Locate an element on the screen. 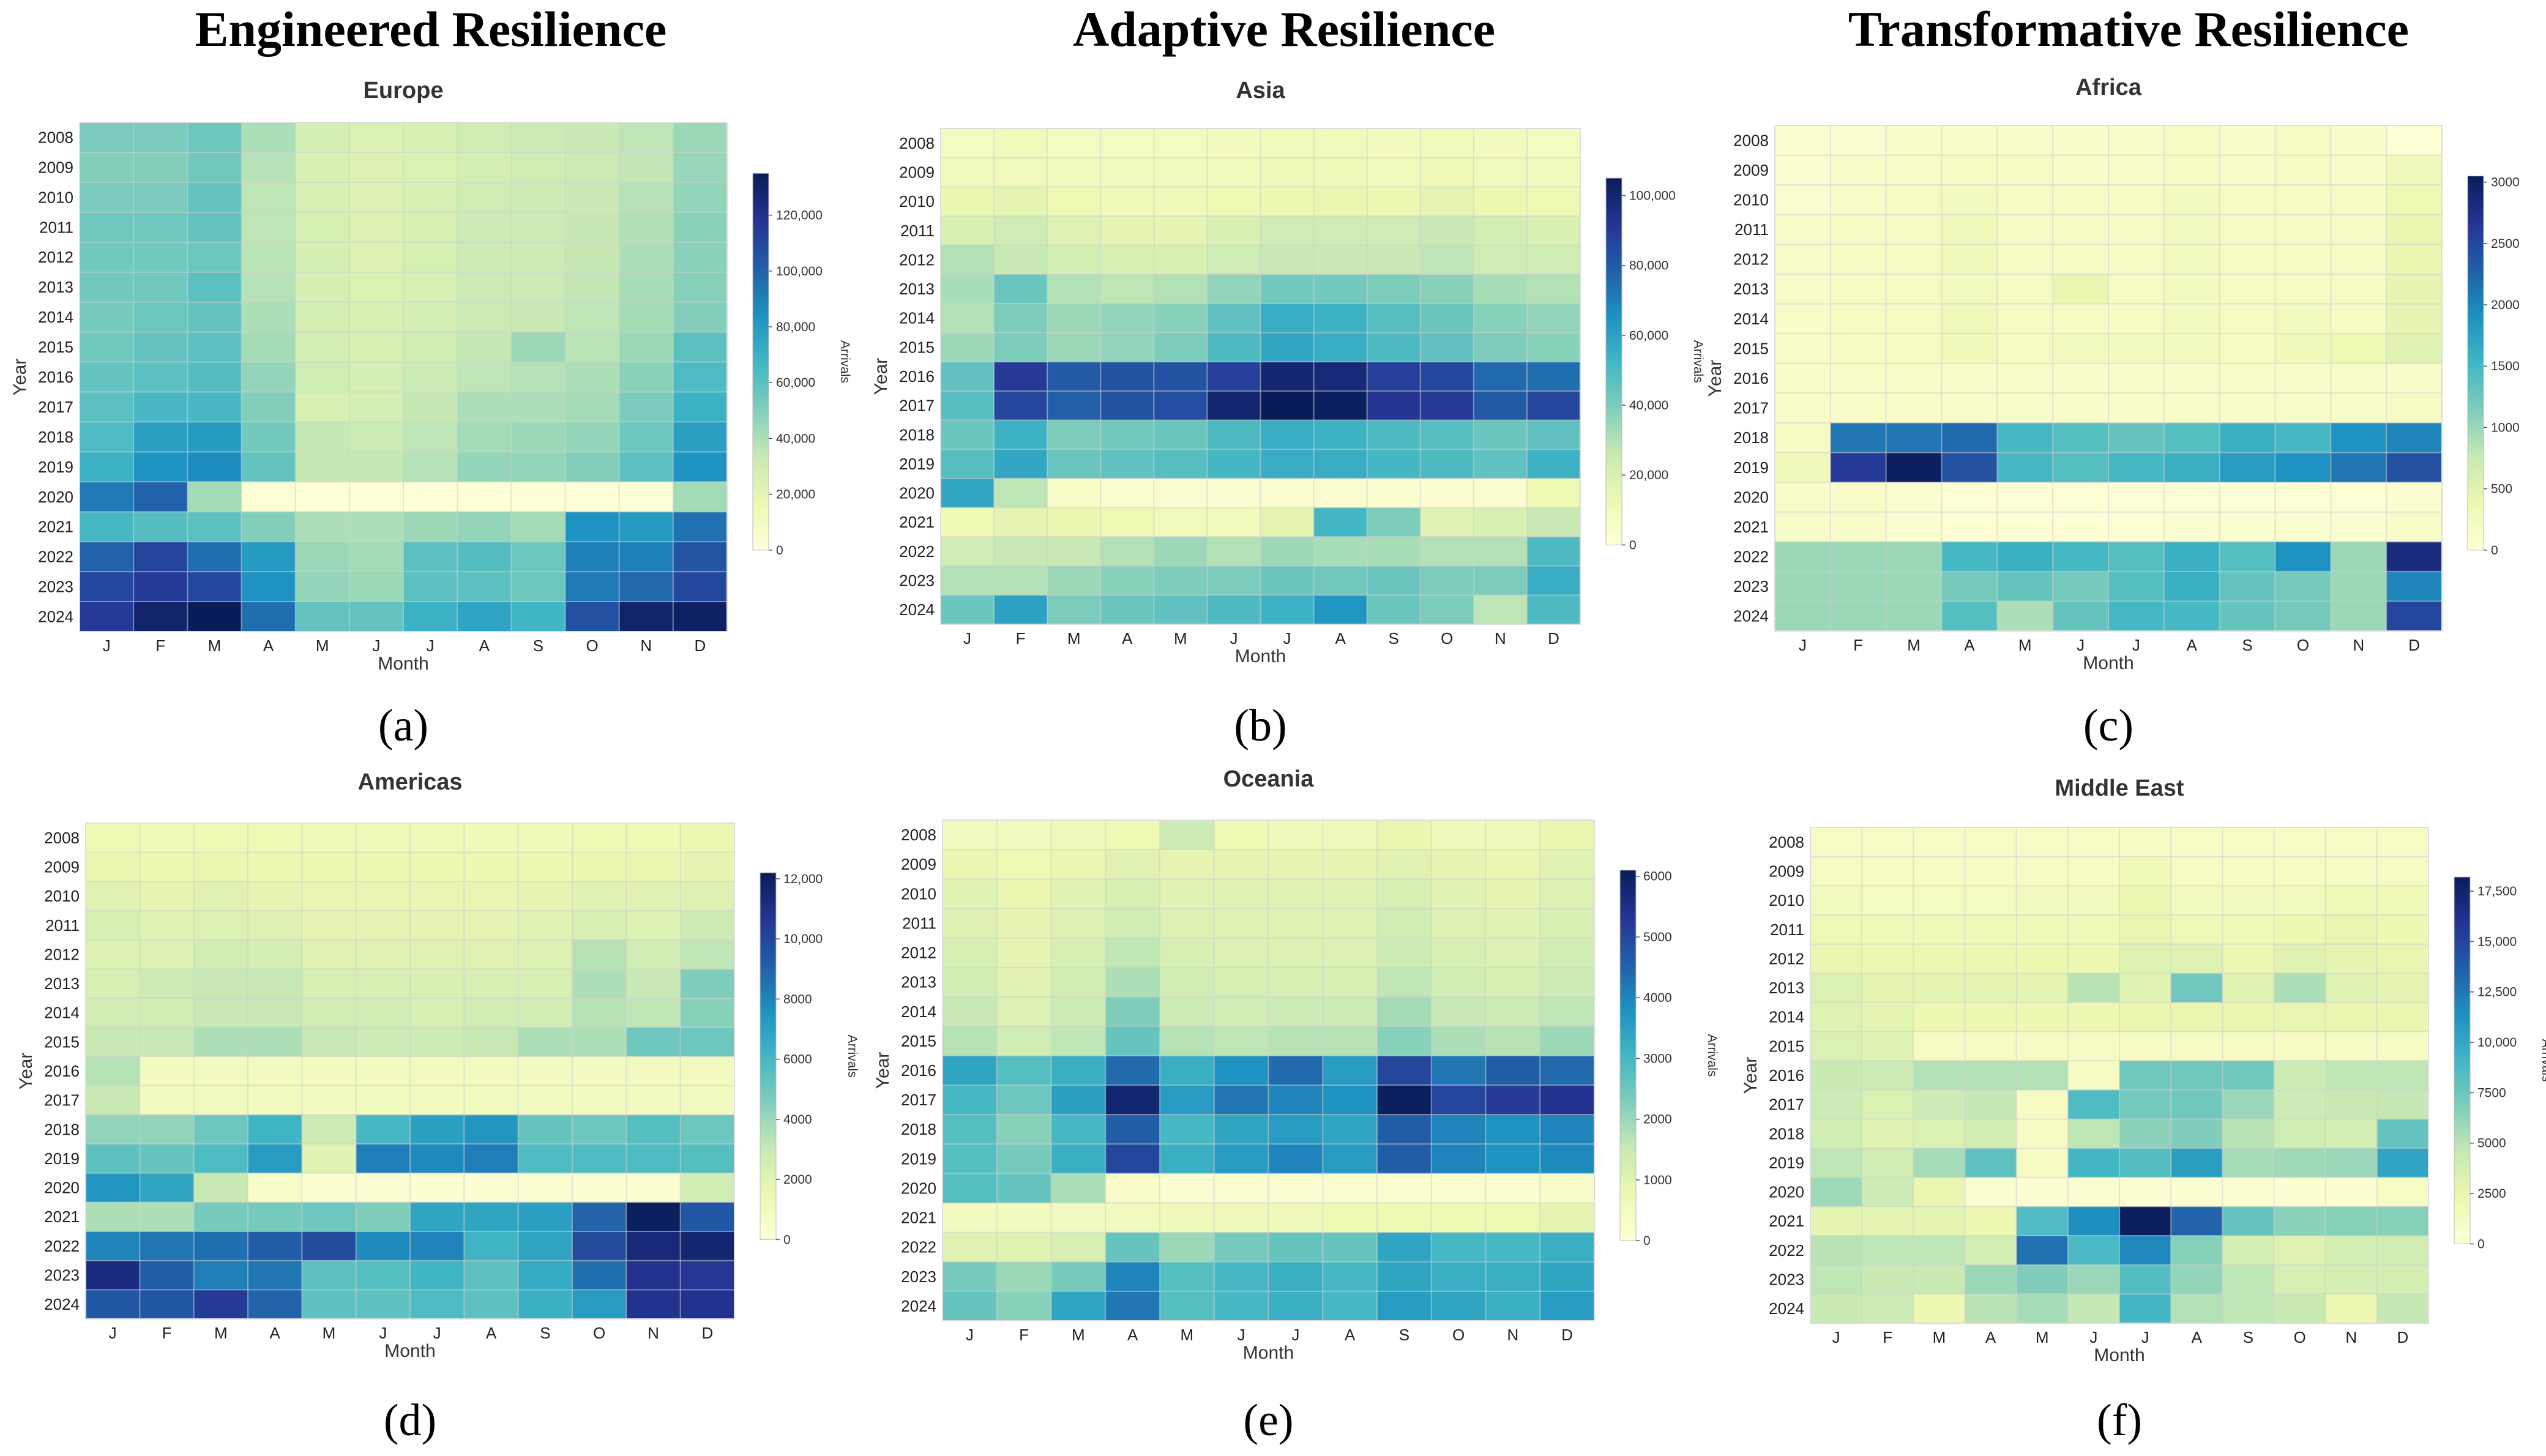 This screenshot has height=1456, width=2546. colorbar-tick-label: 2000 is located at coordinates (1657, 1120).